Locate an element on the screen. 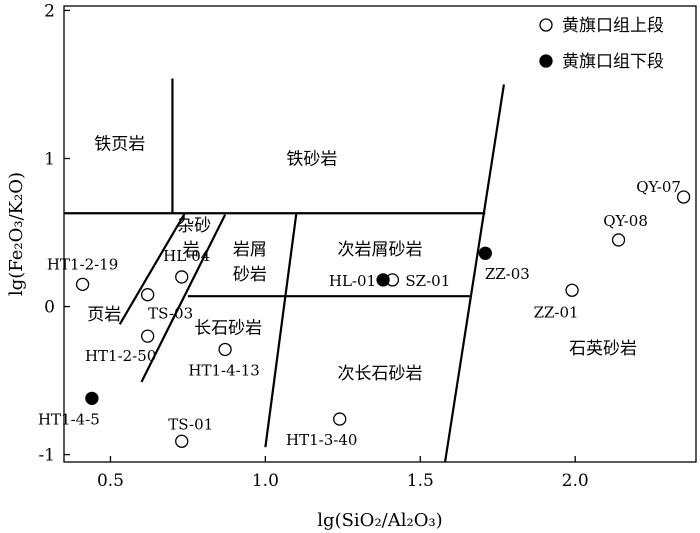 This screenshot has height=533, width=700. point-label: QY-08 is located at coordinates (625, 221).